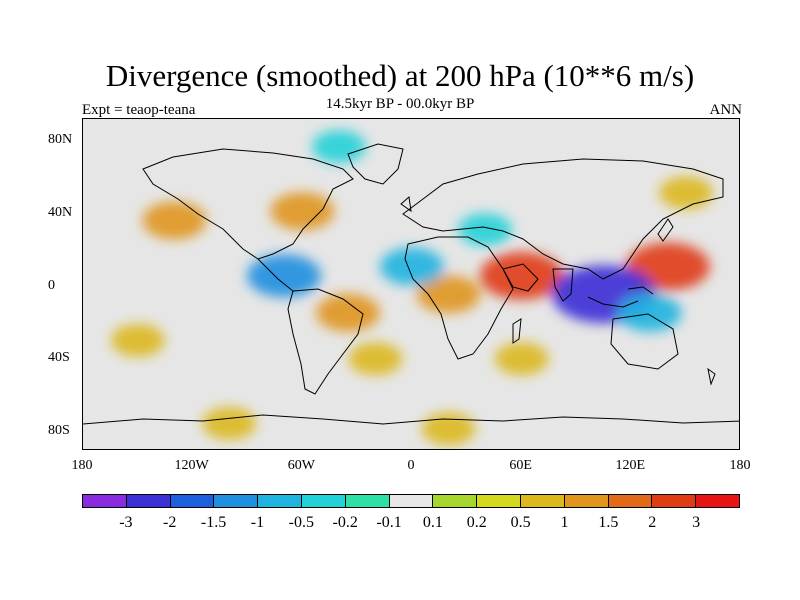  I want to click on colorbar-label: 2, so click(652, 522).